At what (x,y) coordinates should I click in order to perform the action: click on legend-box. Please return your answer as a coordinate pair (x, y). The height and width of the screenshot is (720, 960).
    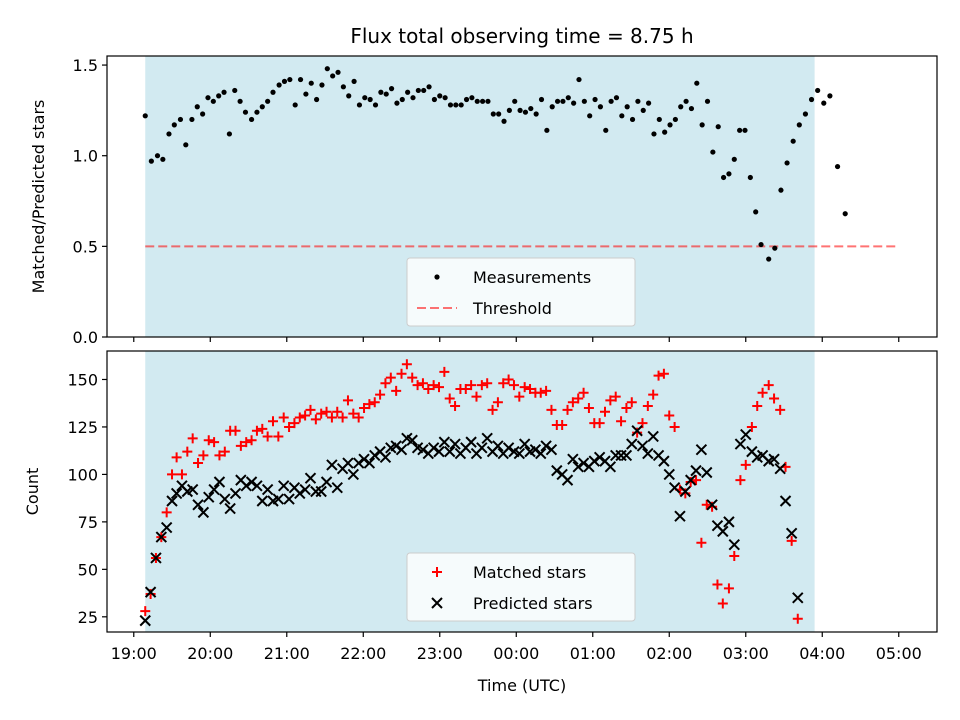
    Looking at the image, I should click on (521, 587).